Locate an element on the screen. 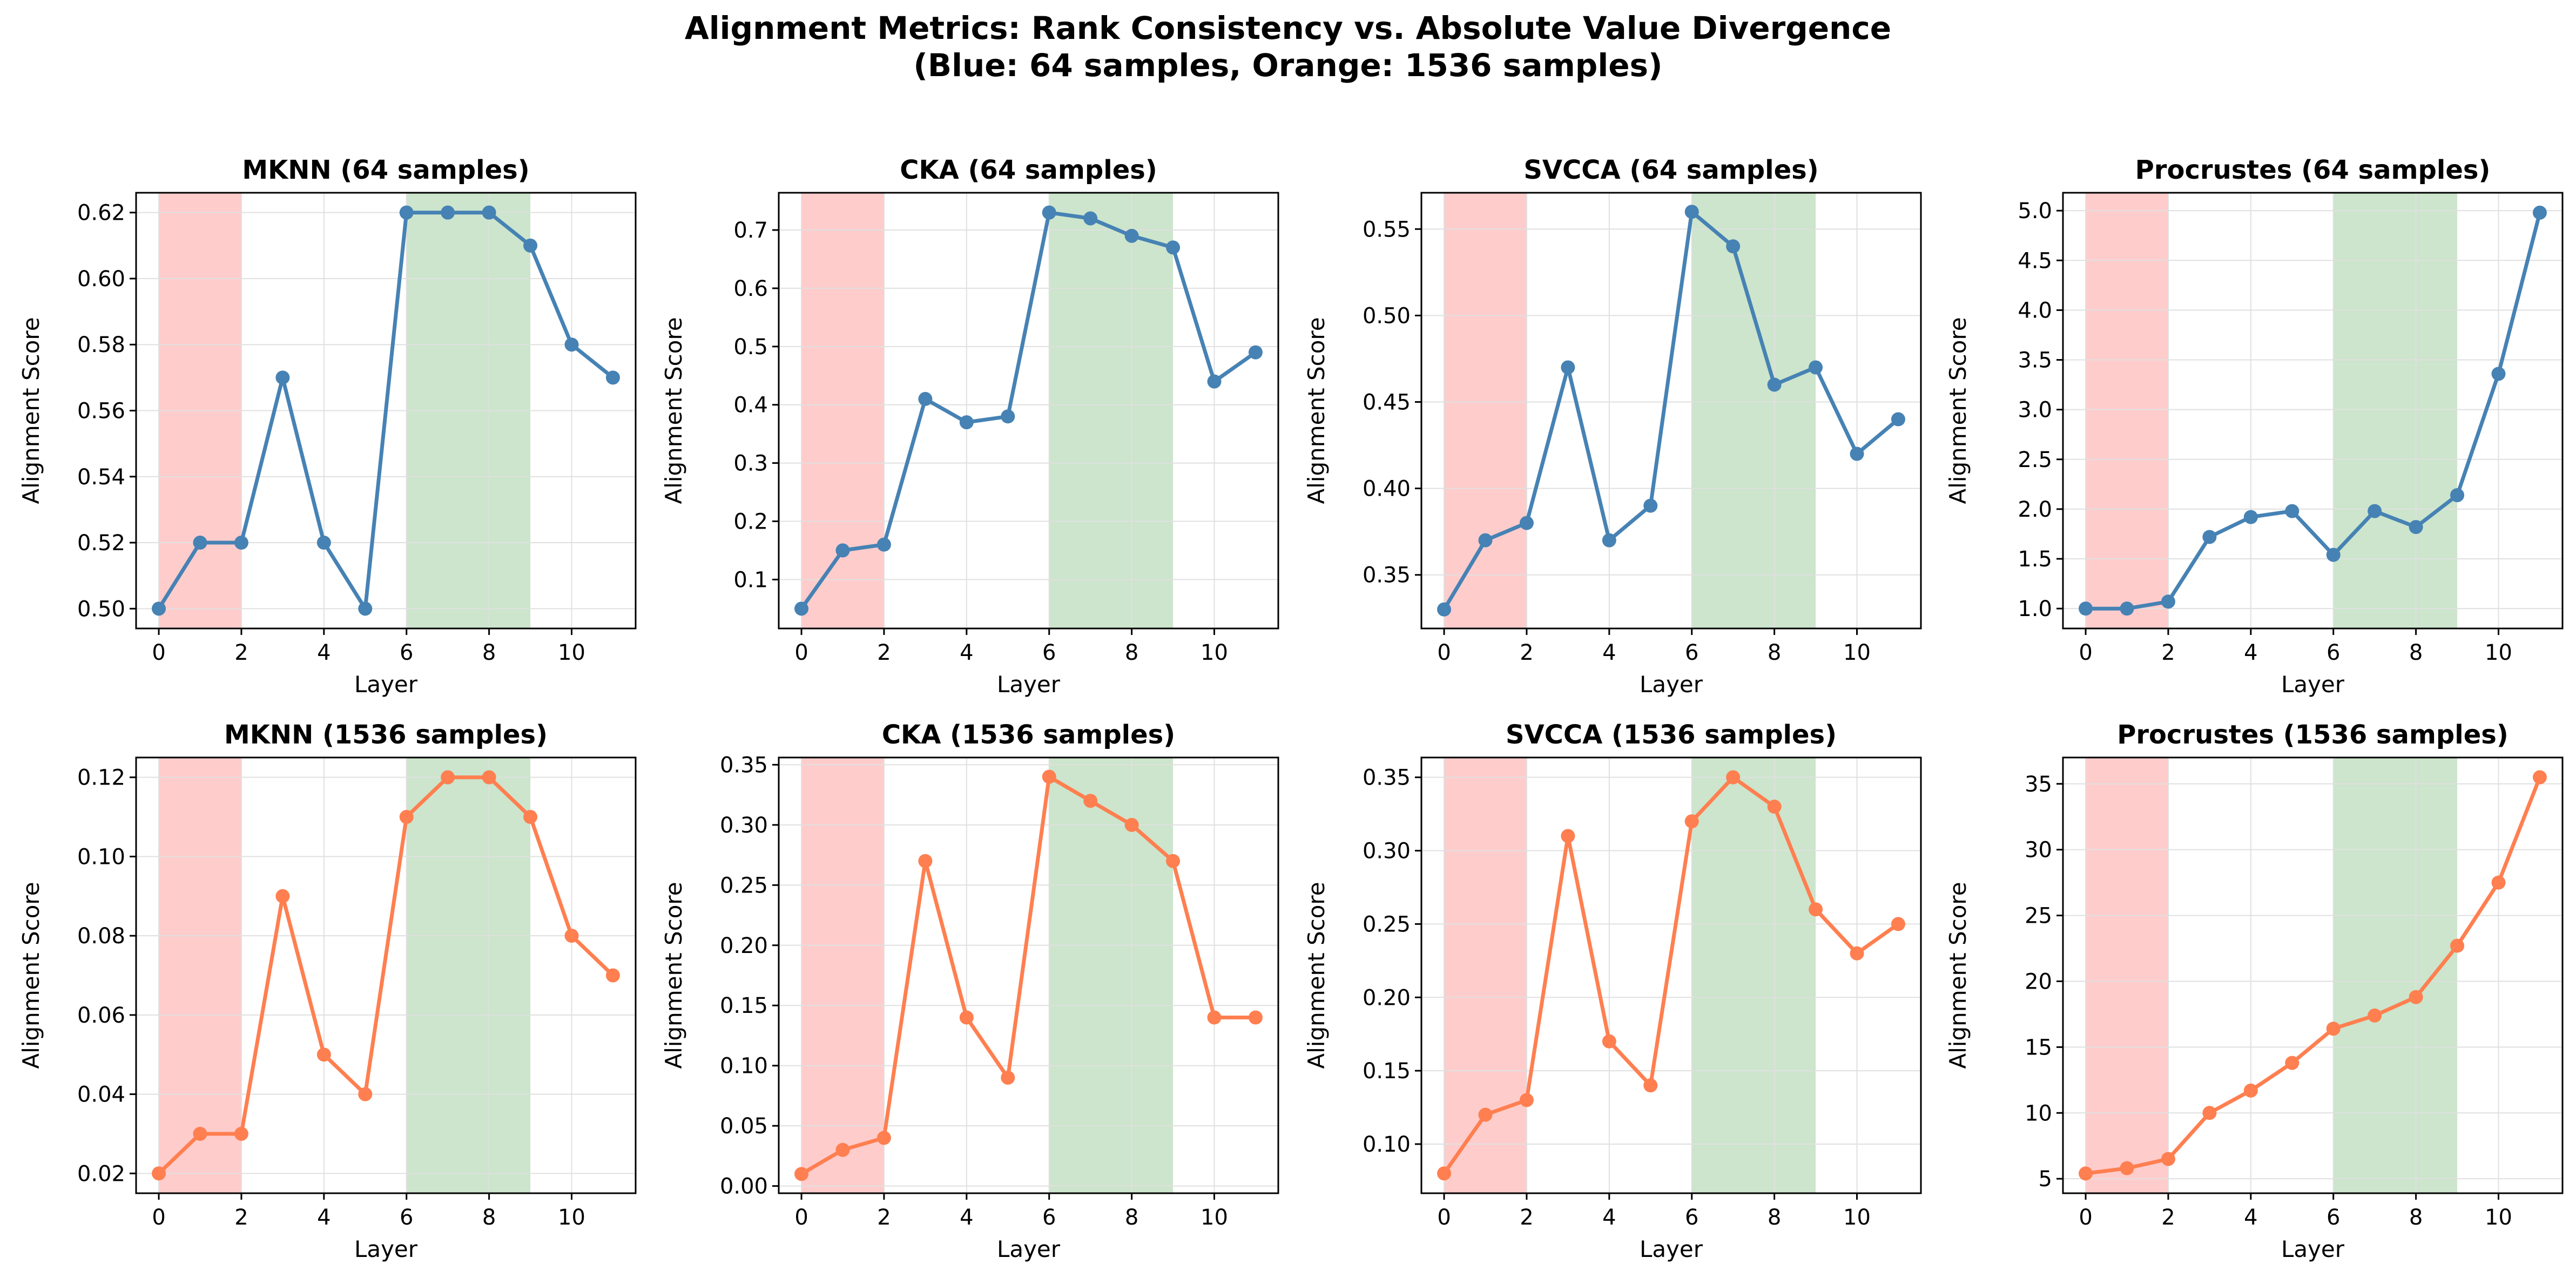 This screenshot has height=1278, width=2576. y-tick-label: 0.6 is located at coordinates (750, 288).